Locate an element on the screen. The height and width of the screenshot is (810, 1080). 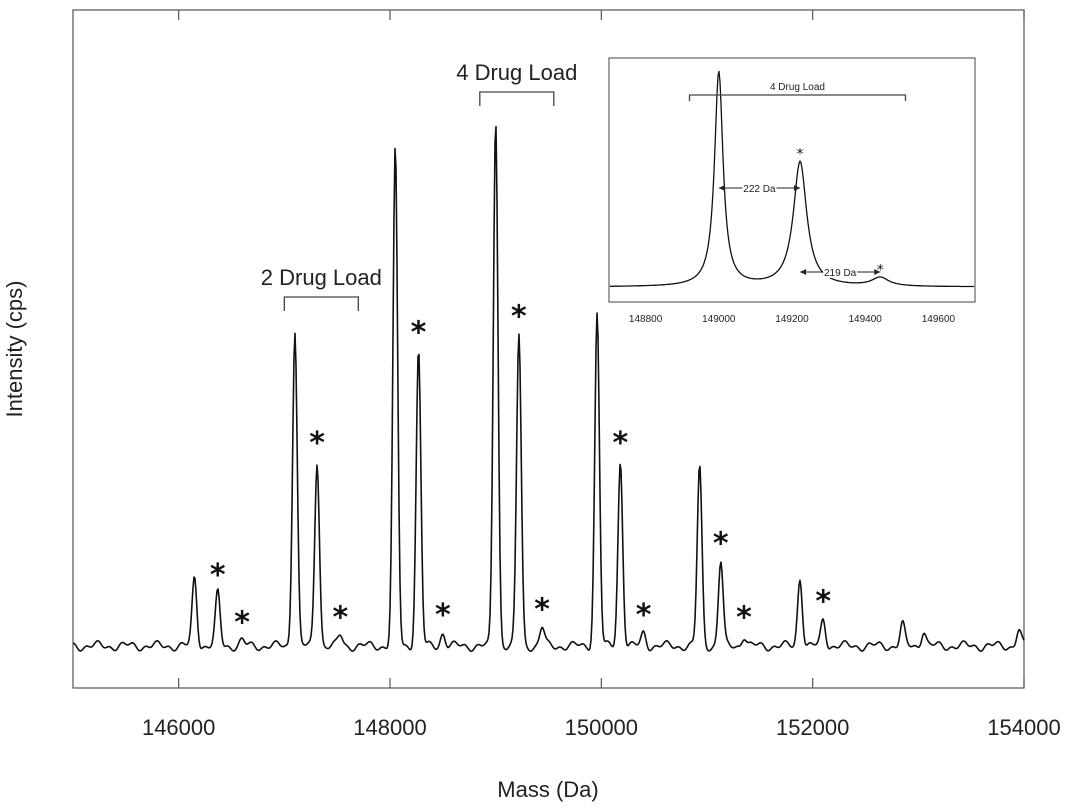
inset-x-ticks: 148800 149000 149200 149400 149600 is located at coordinates (792, 319).